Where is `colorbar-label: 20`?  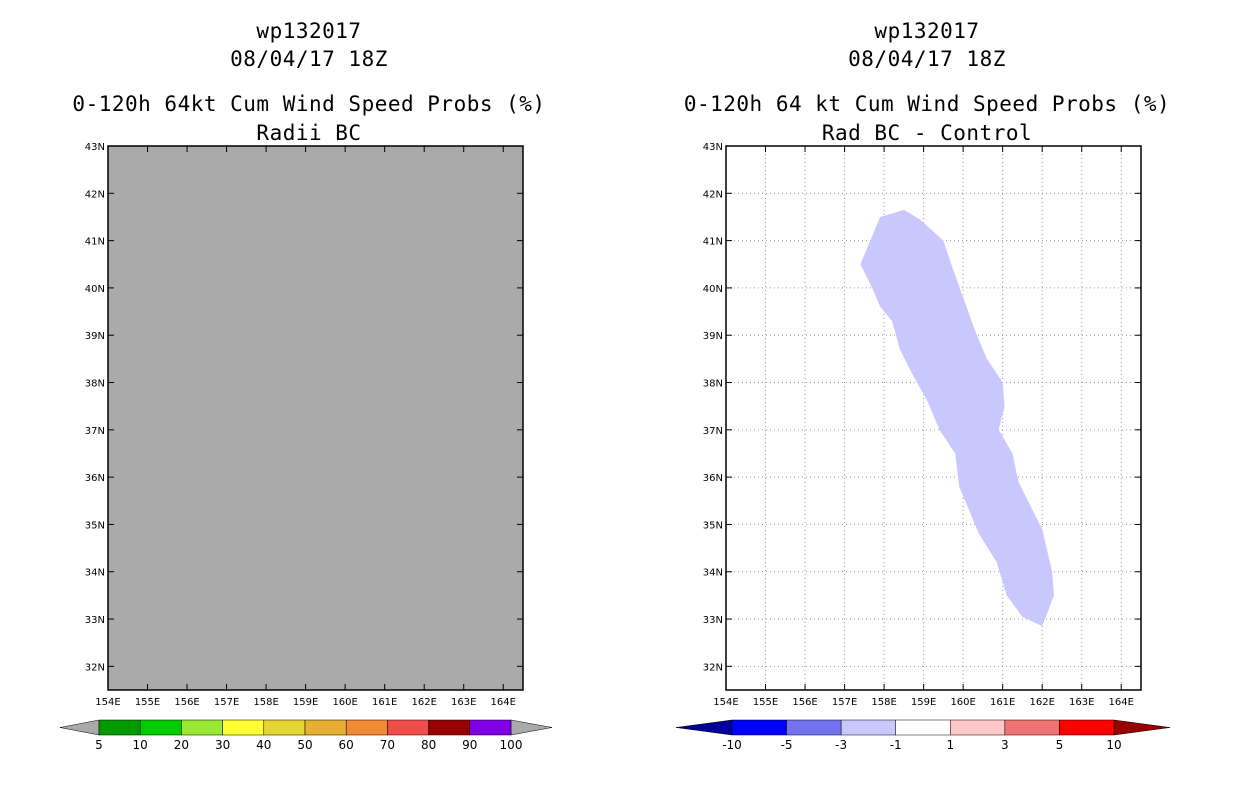 colorbar-label: 20 is located at coordinates (181, 745).